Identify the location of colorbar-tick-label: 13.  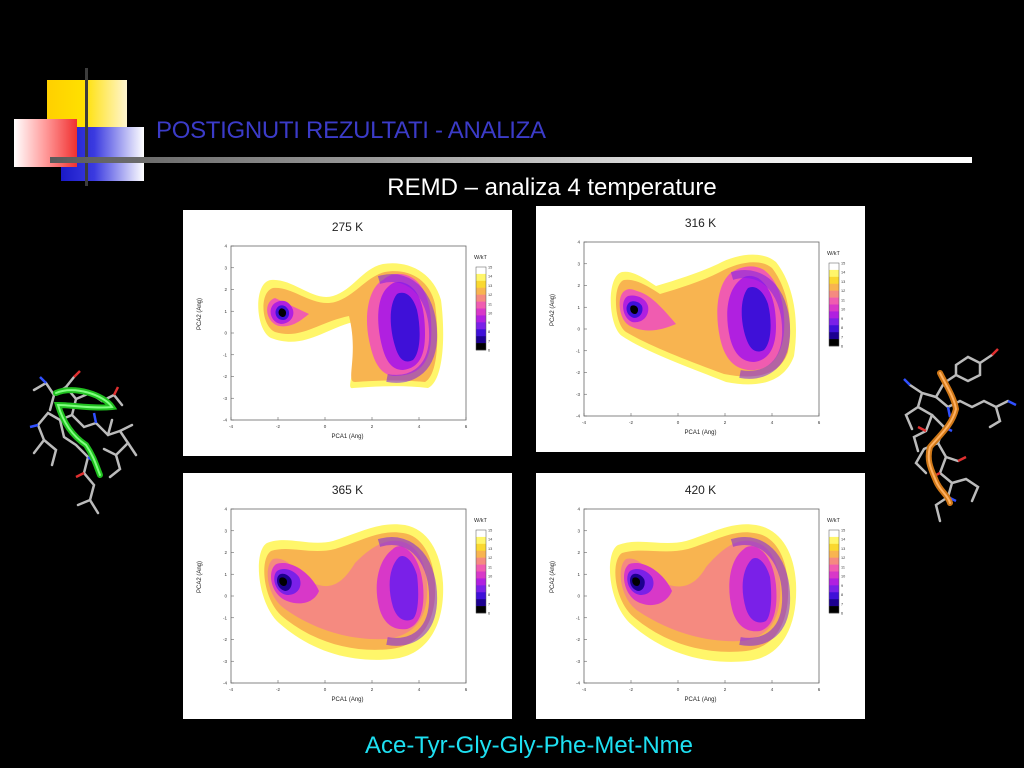
(490, 286).